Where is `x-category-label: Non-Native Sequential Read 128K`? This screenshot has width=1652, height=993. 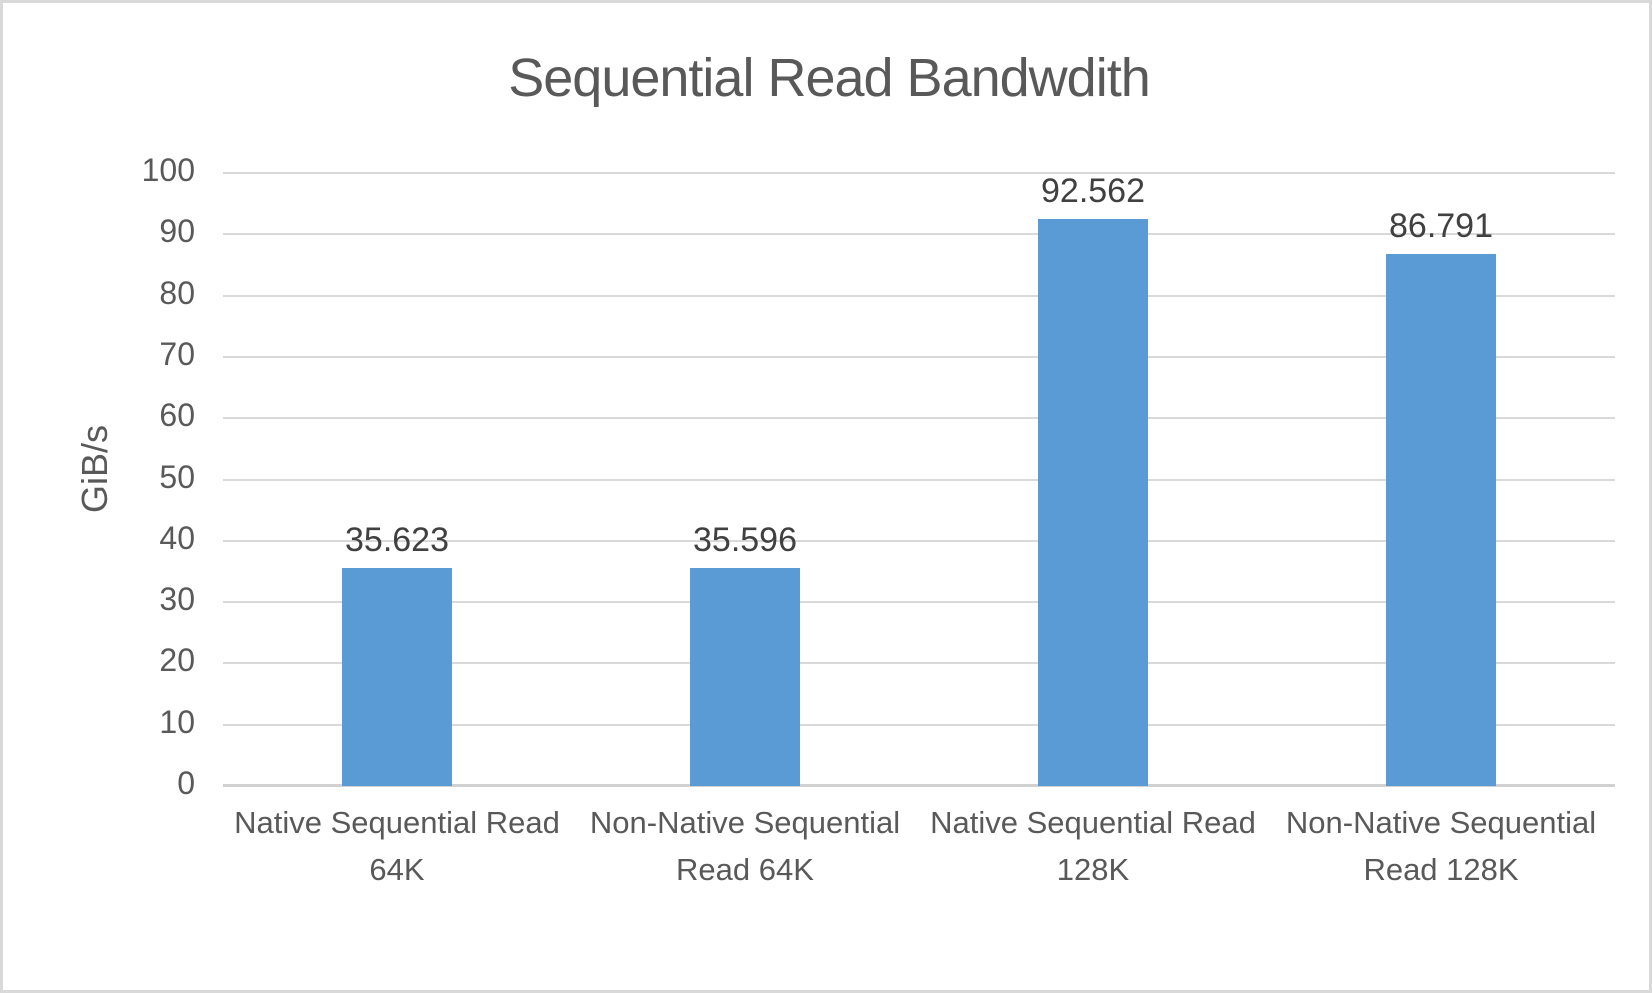 x-category-label: Non-Native Sequential Read 128K is located at coordinates (1441, 846).